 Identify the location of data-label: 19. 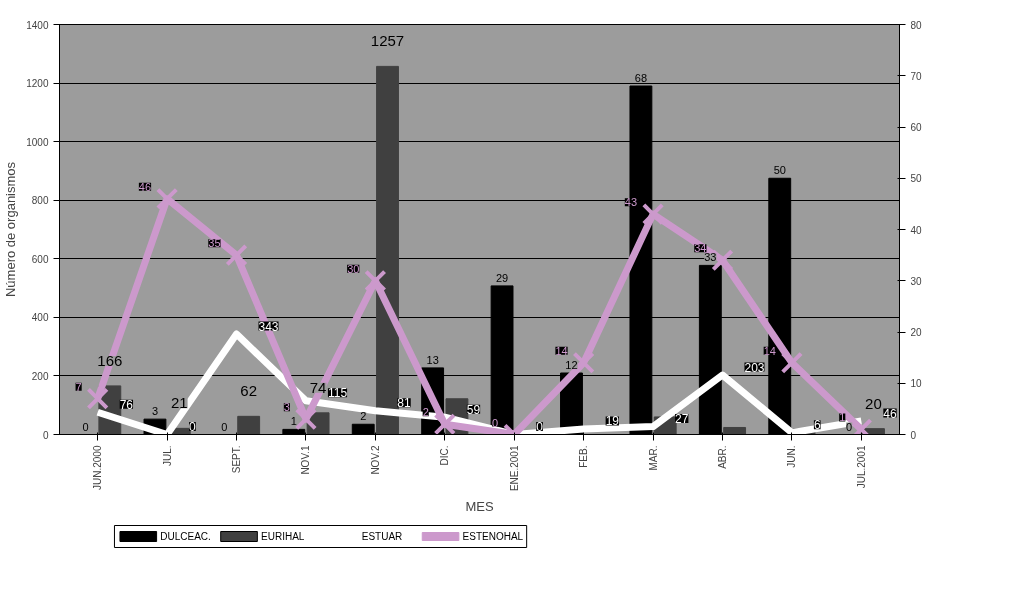
(612, 421).